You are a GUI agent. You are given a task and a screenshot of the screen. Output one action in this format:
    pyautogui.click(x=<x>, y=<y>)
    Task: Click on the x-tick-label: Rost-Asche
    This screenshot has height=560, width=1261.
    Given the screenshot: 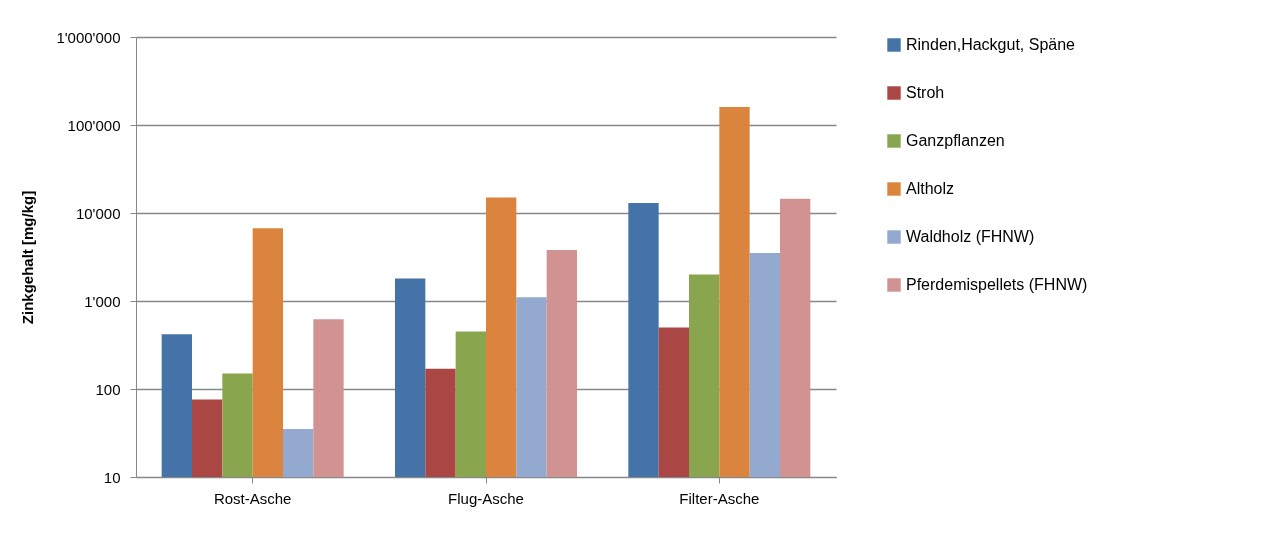 What is the action you would take?
    pyautogui.click(x=252, y=498)
    